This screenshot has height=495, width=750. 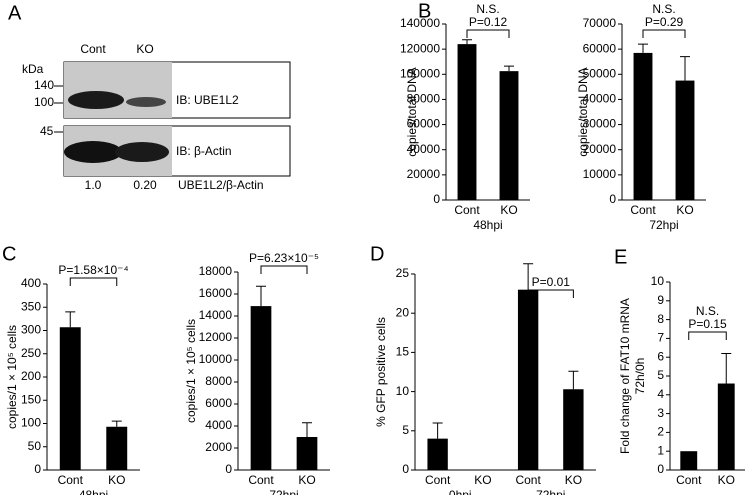 I want to click on marker-label: 100, so click(x=44, y=102).